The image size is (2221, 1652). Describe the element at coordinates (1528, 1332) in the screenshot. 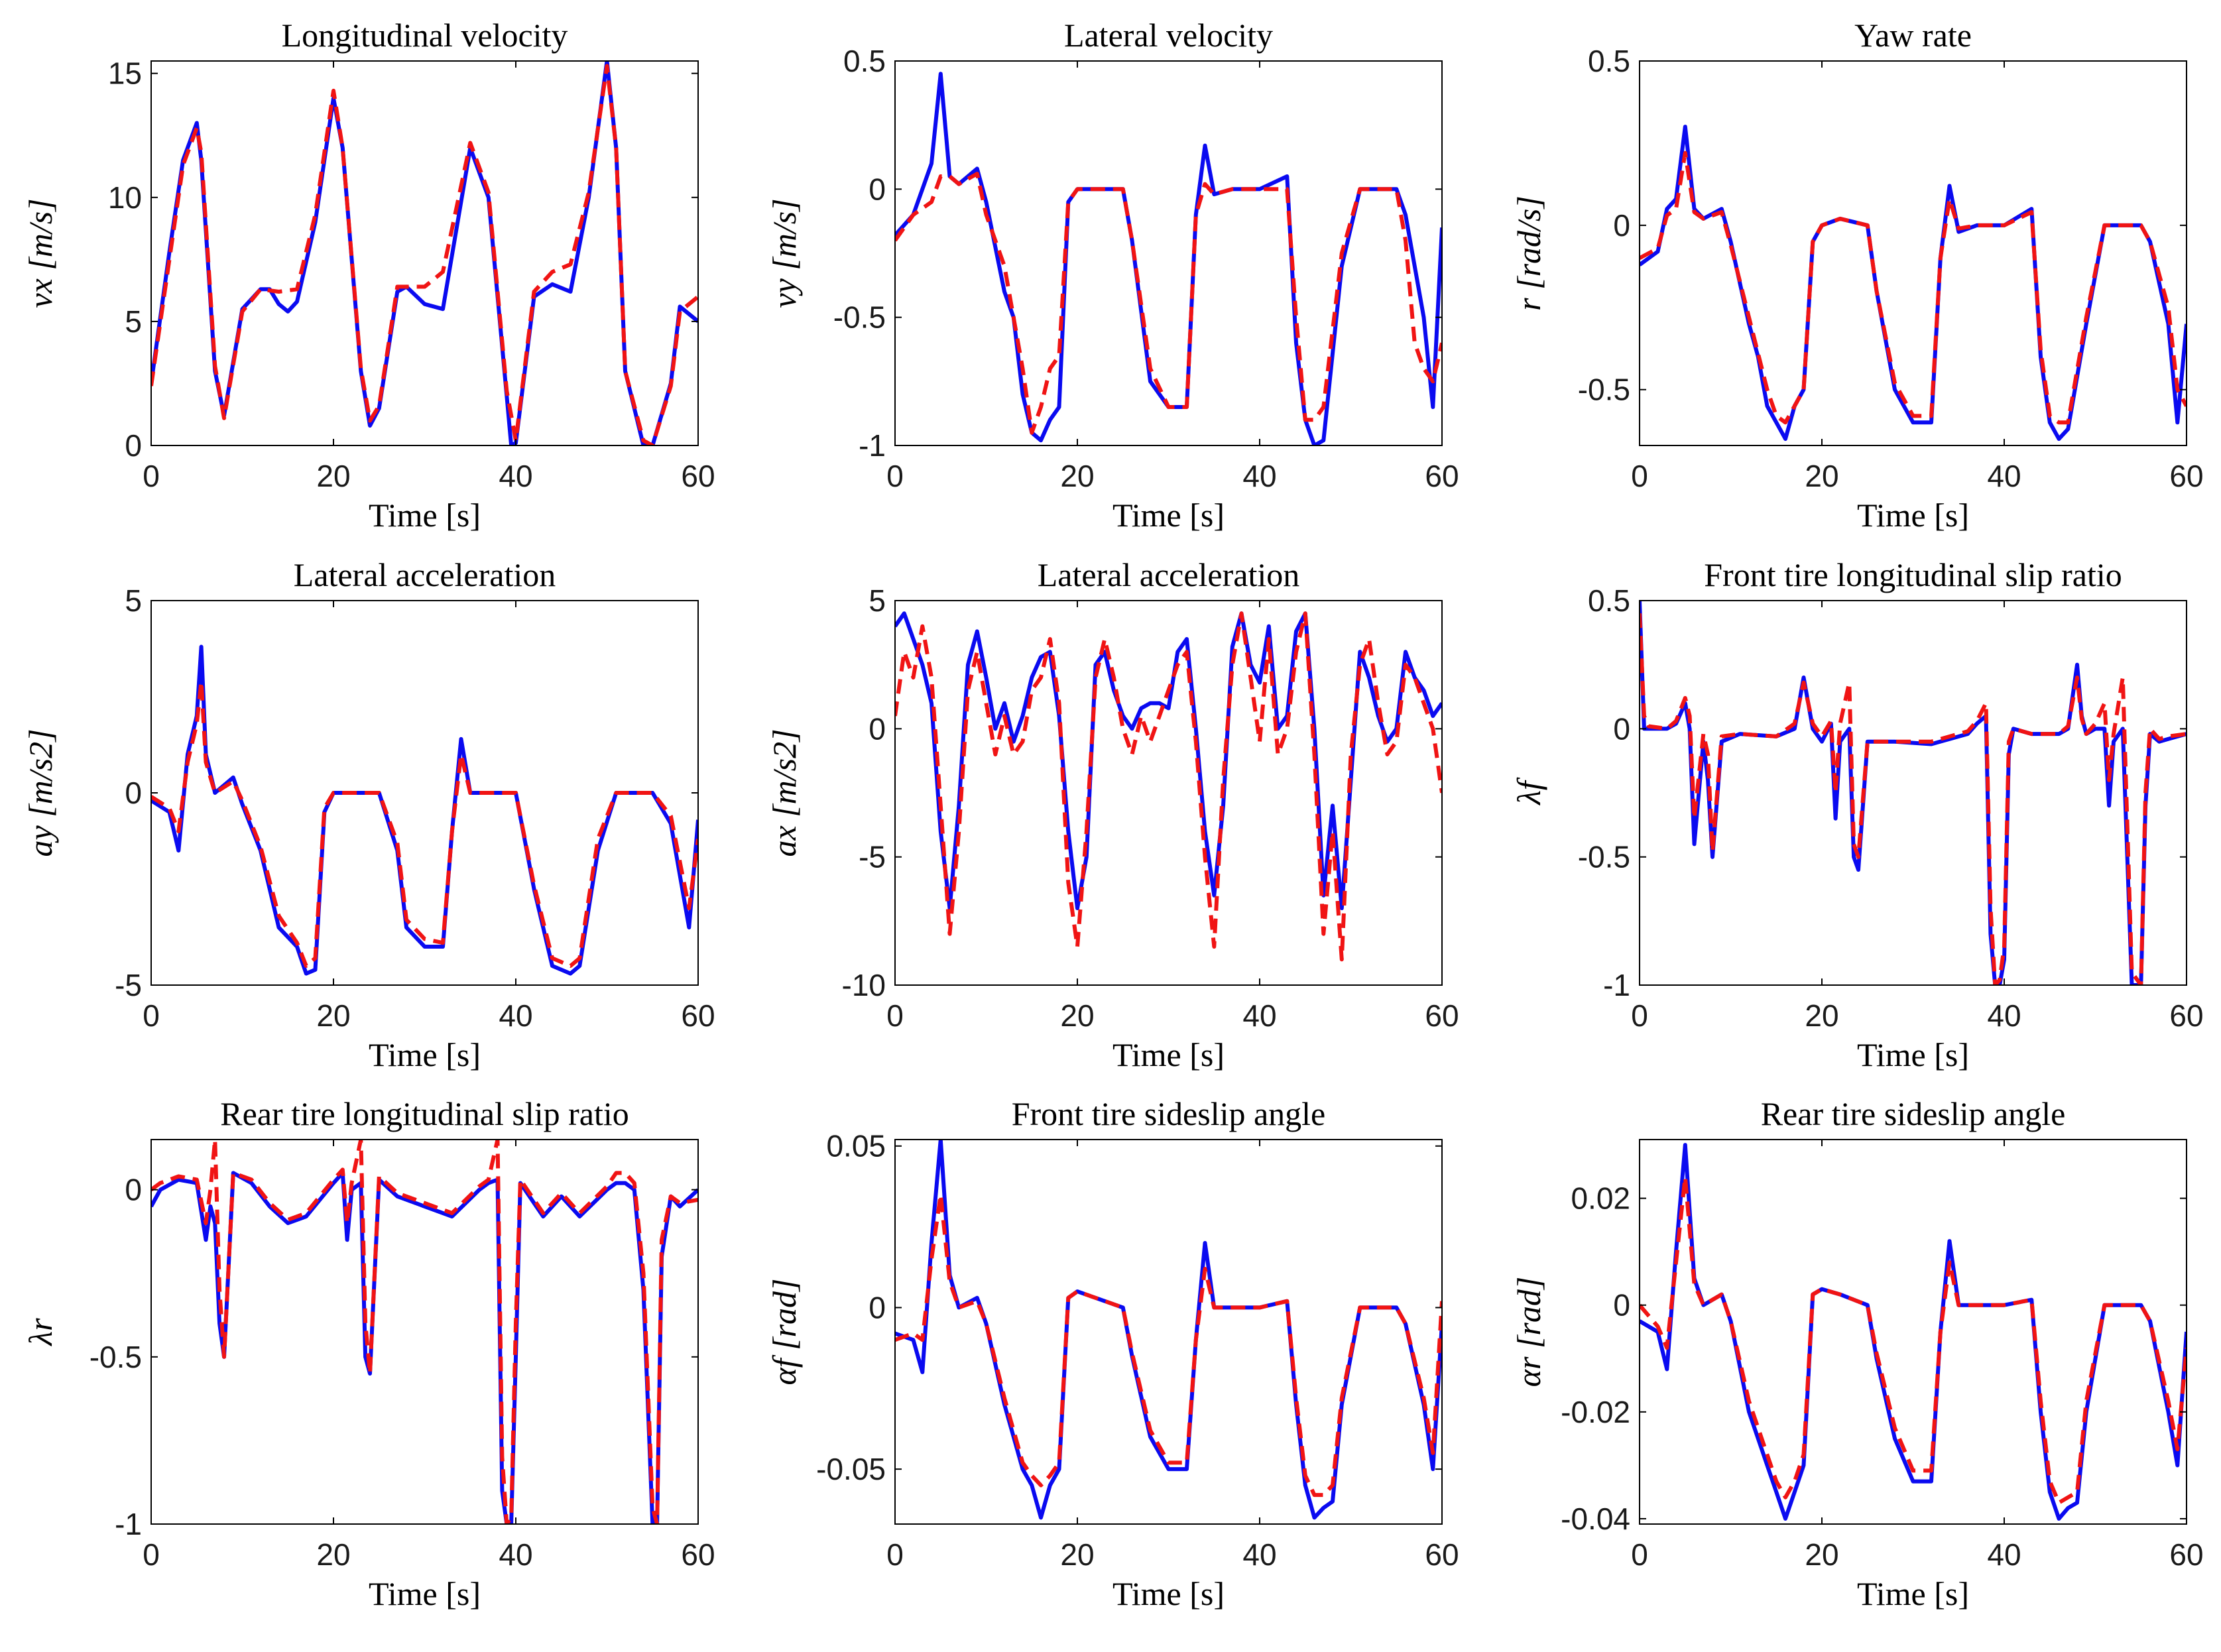

I see `y-axis-label: αr [rad]` at that location.